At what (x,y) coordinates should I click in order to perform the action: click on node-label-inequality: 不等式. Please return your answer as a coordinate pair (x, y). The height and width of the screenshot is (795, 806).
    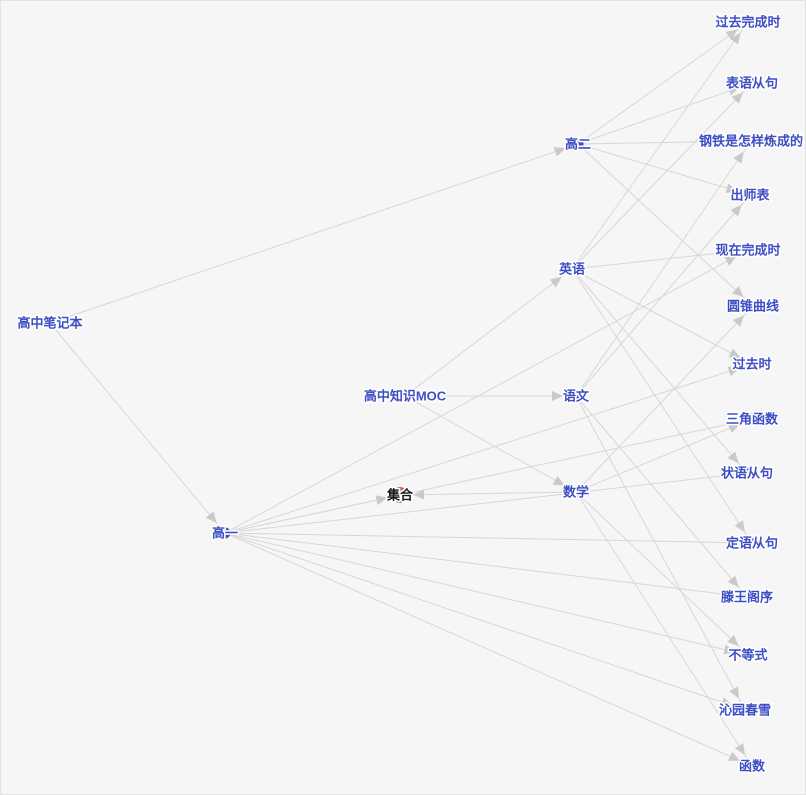
    Looking at the image, I should click on (747, 655).